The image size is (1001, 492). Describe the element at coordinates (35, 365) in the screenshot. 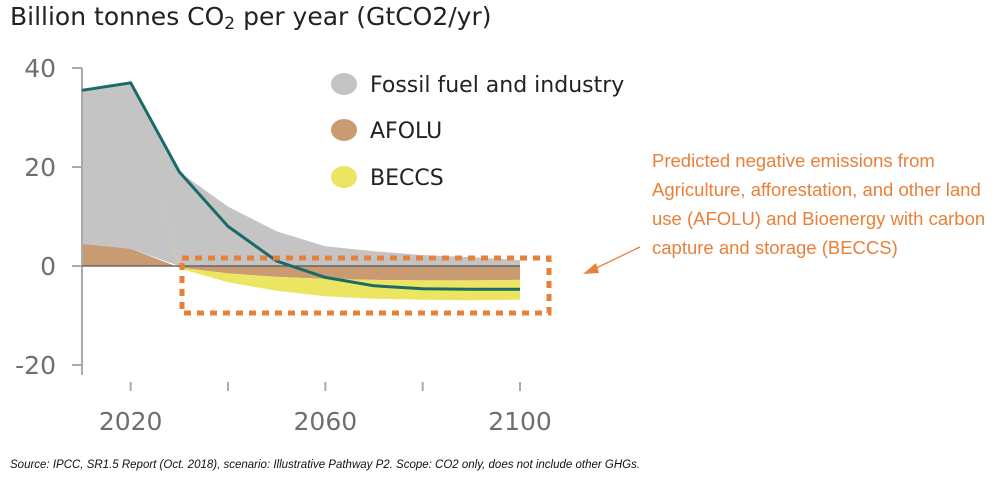

I see `y-tick-label: -20` at that location.